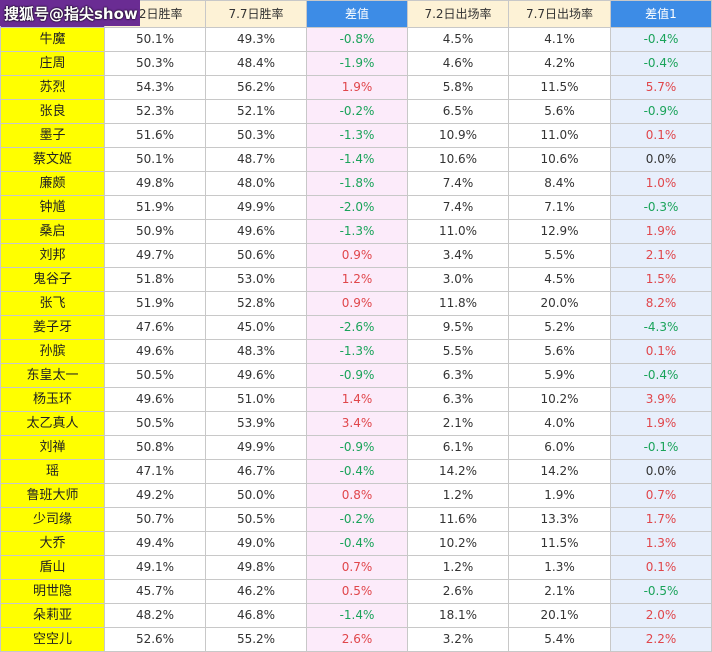 The image size is (712, 652). What do you see at coordinates (256, 279) in the screenshot?
I see `winrate-77-cell: 53.0%` at bounding box center [256, 279].